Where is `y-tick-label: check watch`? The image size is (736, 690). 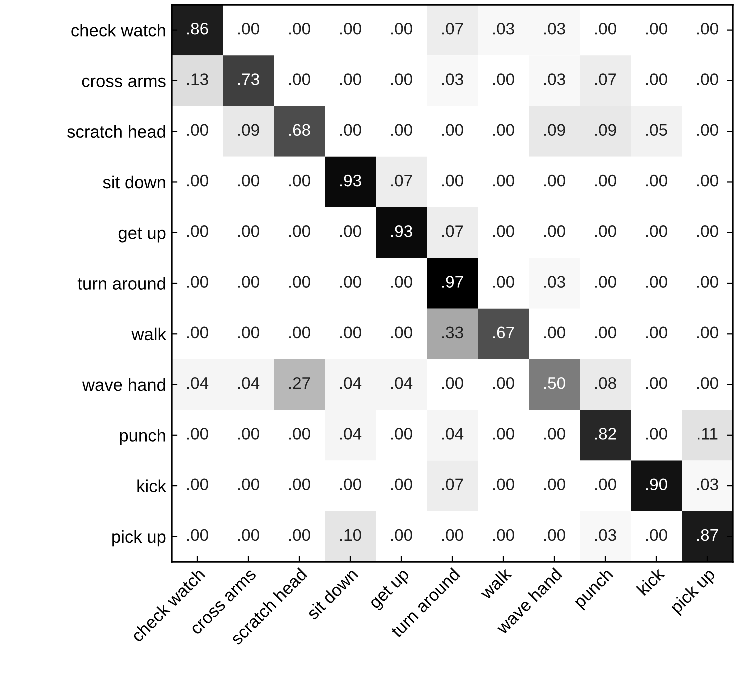 y-tick-label: check watch is located at coordinates (119, 30).